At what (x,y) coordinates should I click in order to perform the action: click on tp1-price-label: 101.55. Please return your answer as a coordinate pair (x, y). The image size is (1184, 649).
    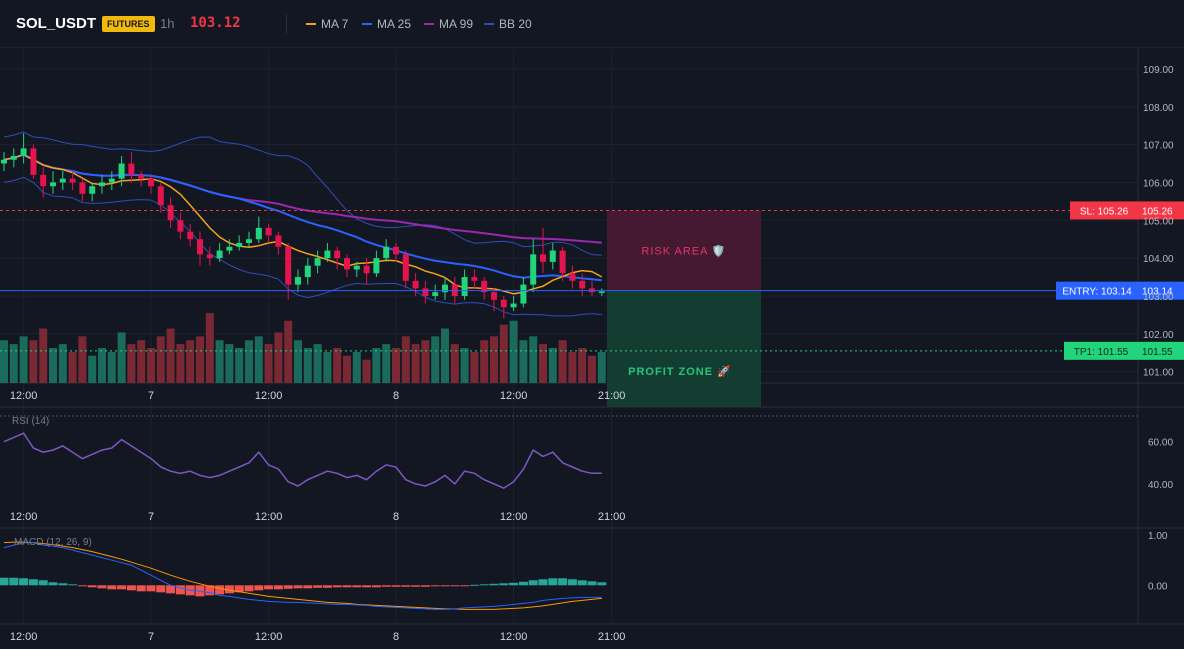
    Looking at the image, I should click on (1157, 352).